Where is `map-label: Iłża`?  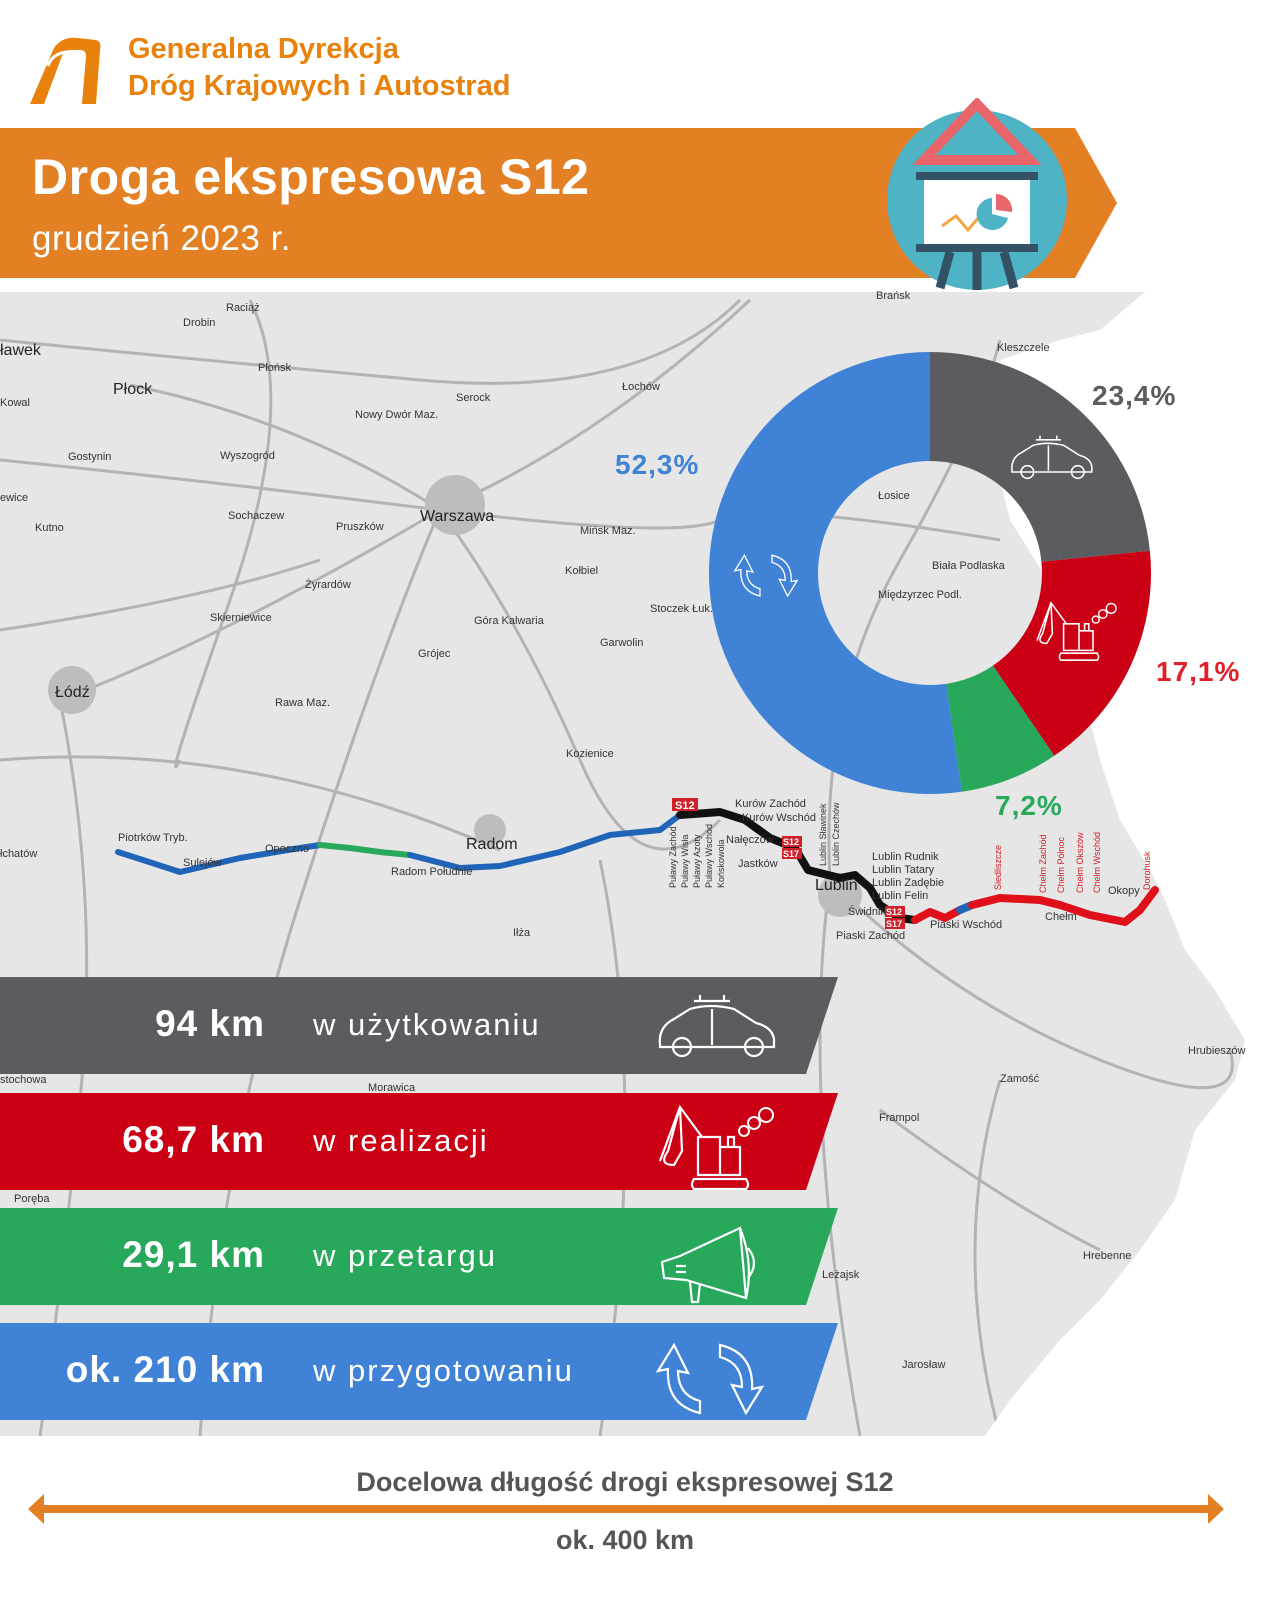
map-label: Iłża is located at coordinates (522, 933).